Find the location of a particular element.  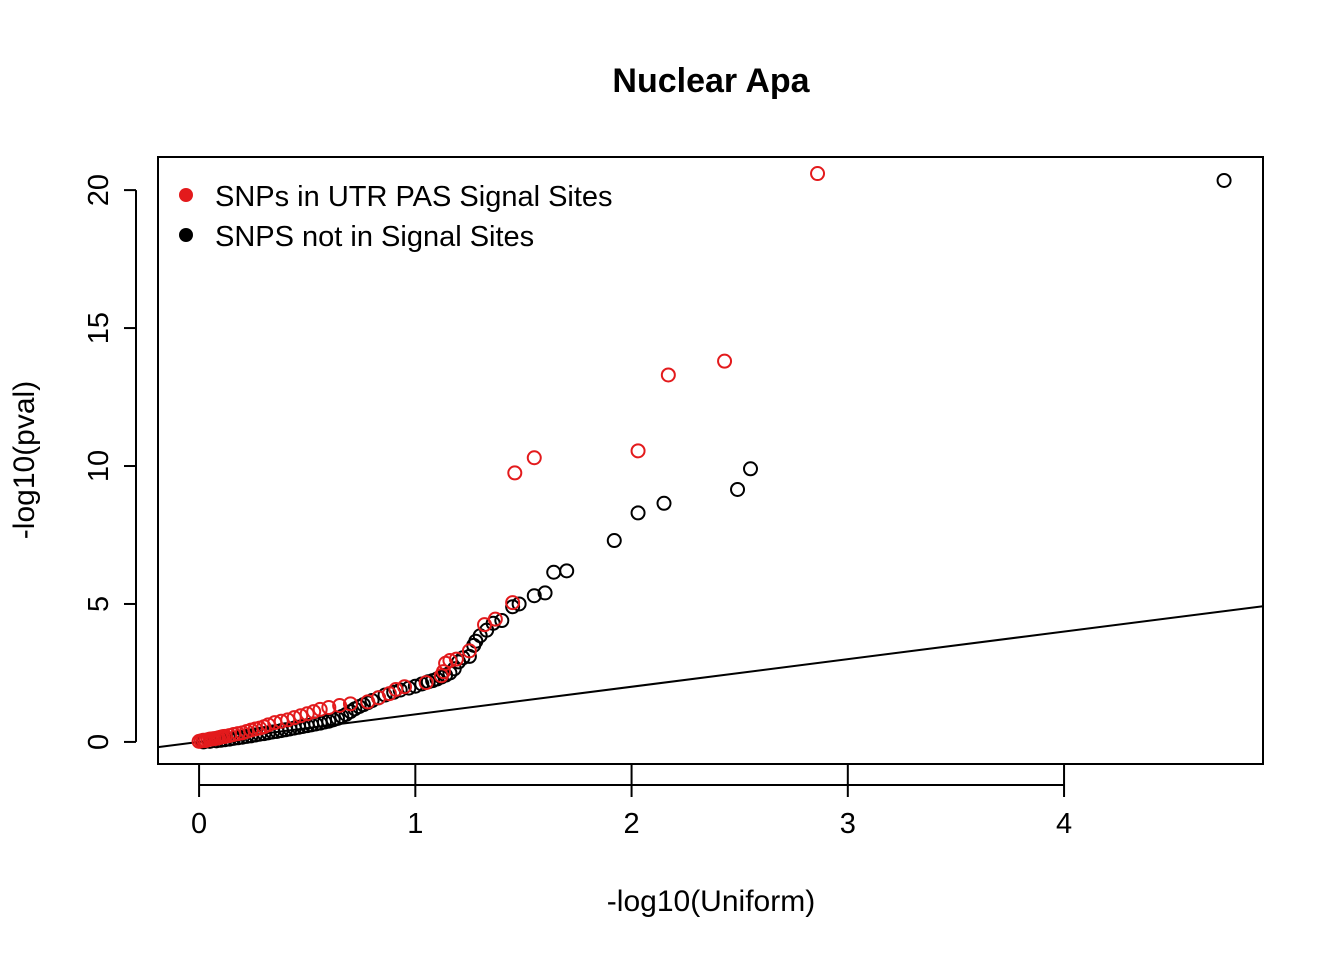

y-axis: 0 5 10 15 20 is located at coordinates (110, 462).